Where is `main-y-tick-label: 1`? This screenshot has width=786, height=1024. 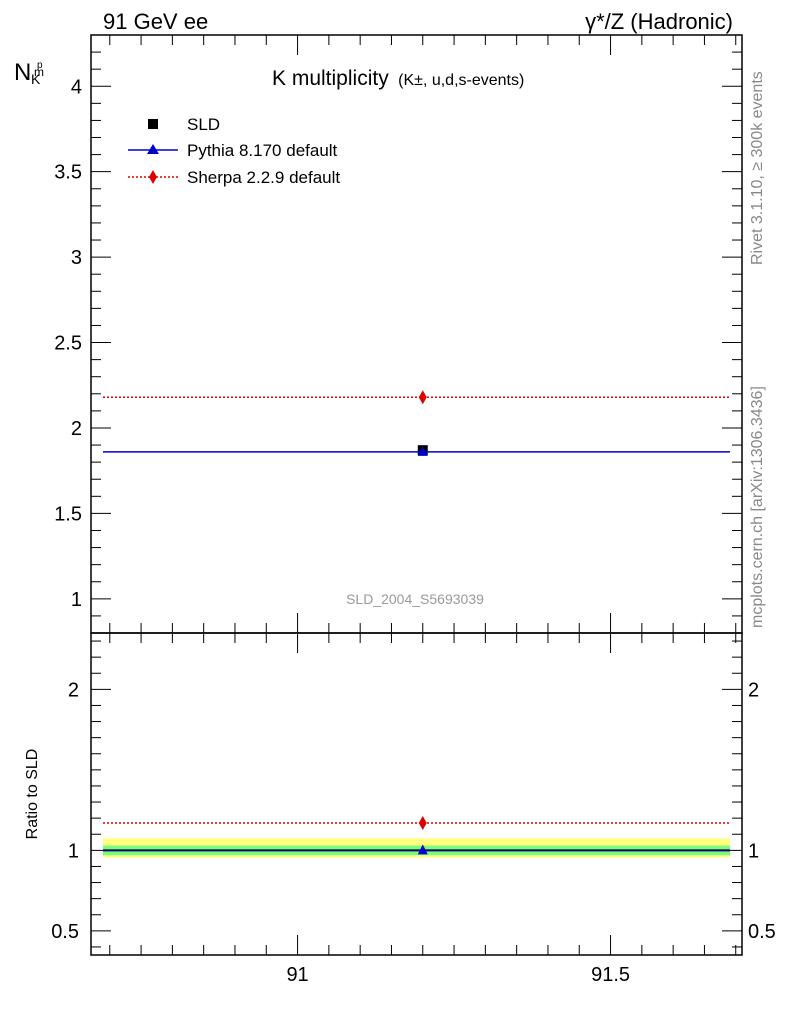
main-y-tick-label: 1 is located at coordinates (76, 600).